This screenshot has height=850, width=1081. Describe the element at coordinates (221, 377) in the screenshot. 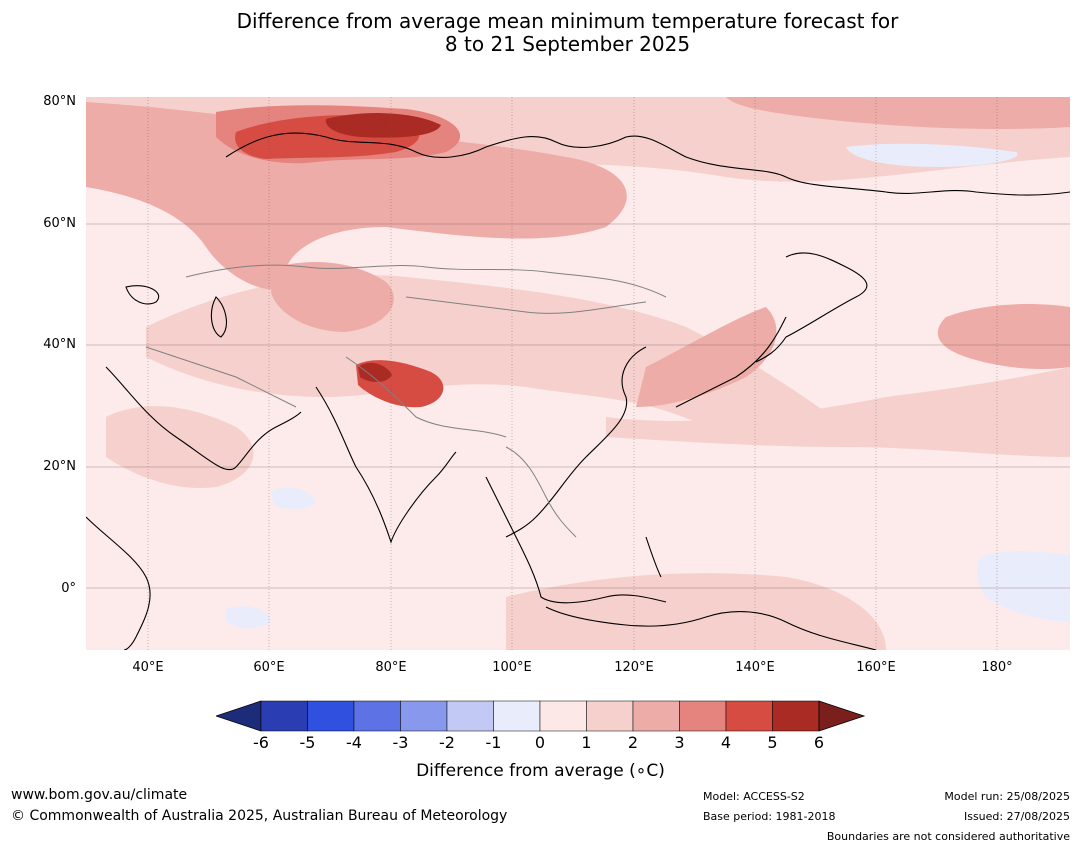

I see `border-middle-east` at that location.